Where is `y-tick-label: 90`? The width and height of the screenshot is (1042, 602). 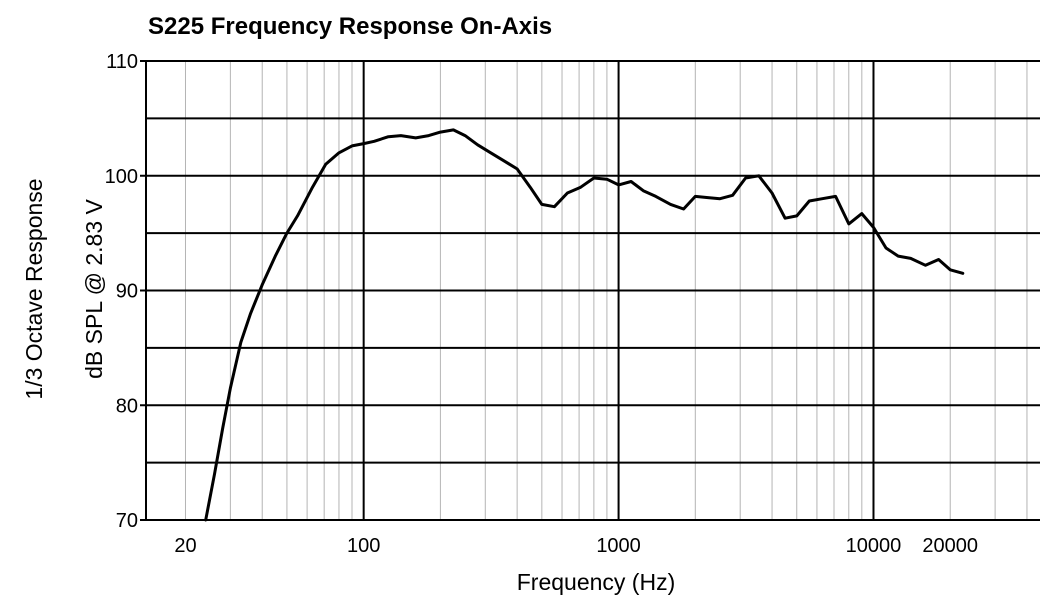 y-tick-label: 90 is located at coordinates (127, 292).